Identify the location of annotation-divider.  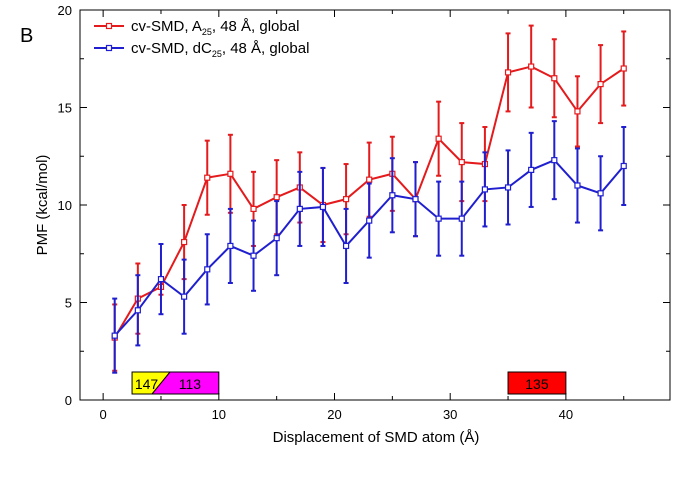
(161, 383).